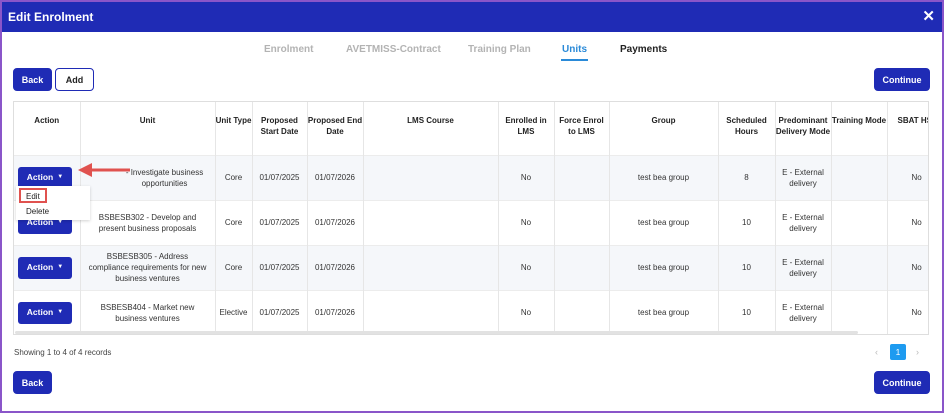 The width and height of the screenshot is (944, 413). Describe the element at coordinates (574, 52) in the screenshot. I see `tab-units: Units` at that location.